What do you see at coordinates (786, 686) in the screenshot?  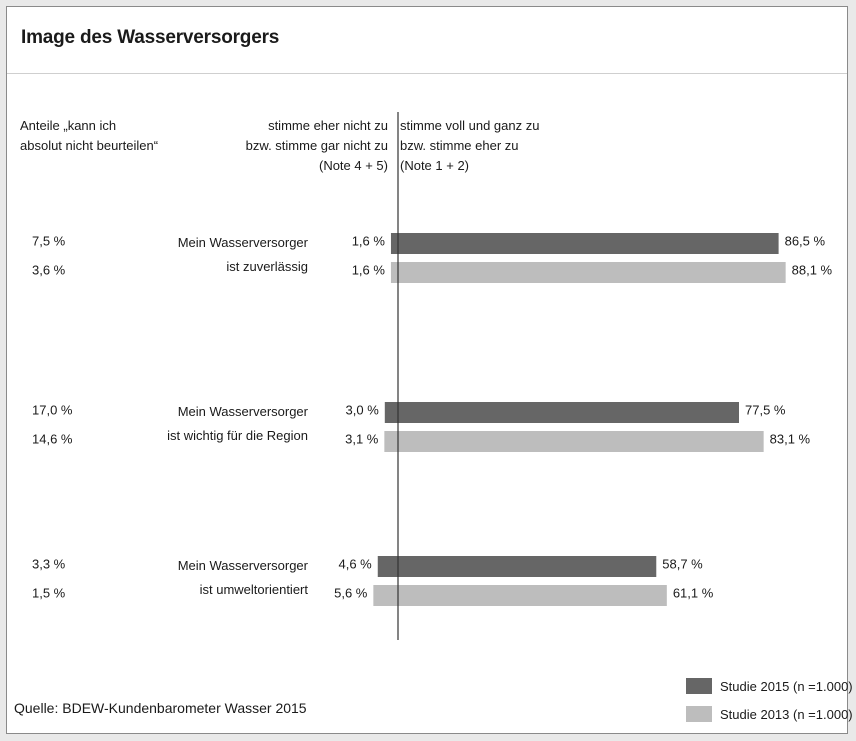 I see `legend-label-2015: Studie 2015 (n =1.000)` at bounding box center [786, 686].